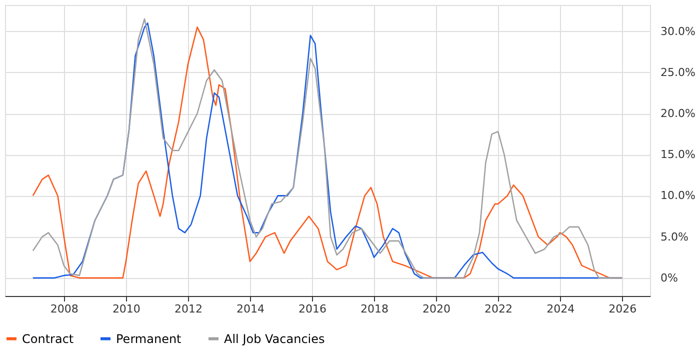  Describe the element at coordinates (674, 237) in the screenshot. I see `y-tick-label: 5.0%` at that location.